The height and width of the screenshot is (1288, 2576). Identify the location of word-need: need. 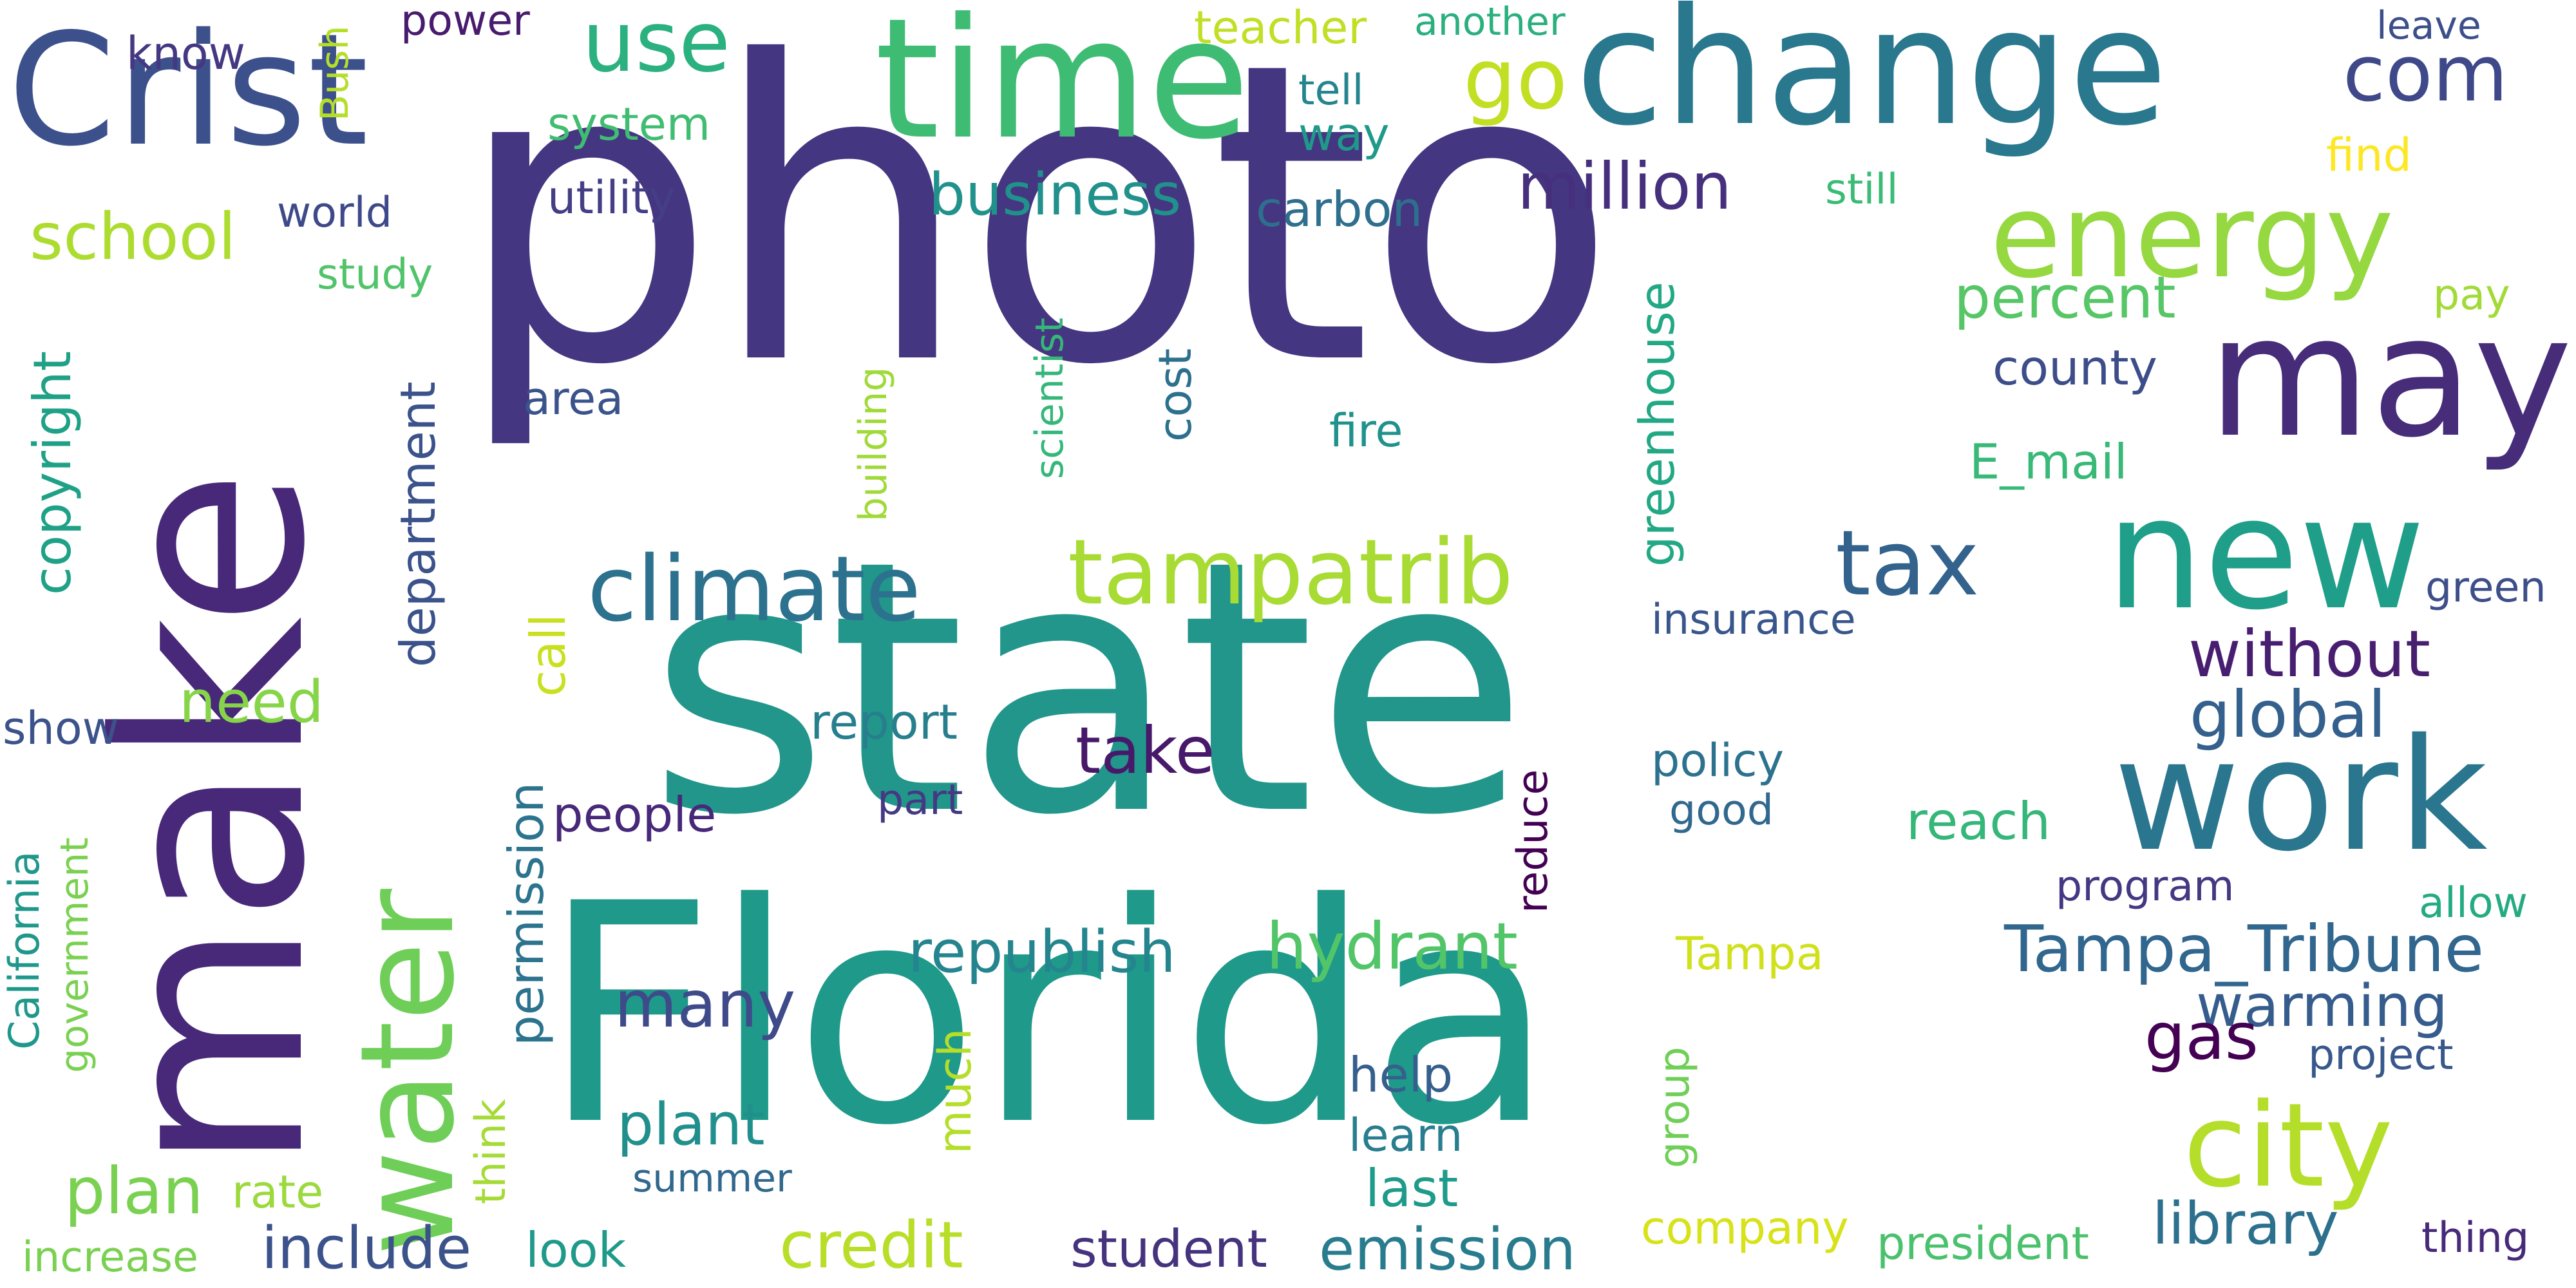
(251, 702).